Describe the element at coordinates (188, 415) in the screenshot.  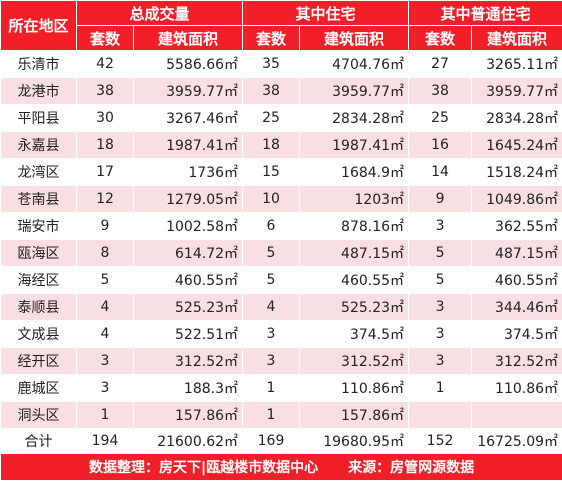
I see `area-cell: 157.86㎡` at that location.